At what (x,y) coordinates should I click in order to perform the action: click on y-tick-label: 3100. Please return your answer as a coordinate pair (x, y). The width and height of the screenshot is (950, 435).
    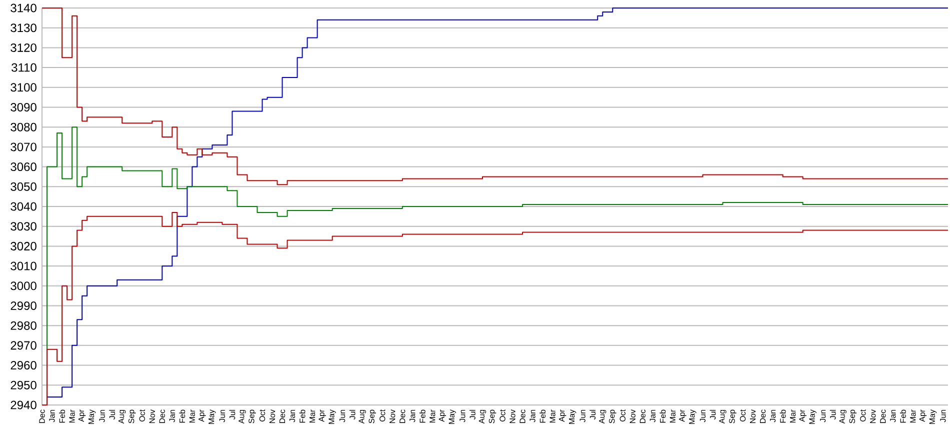
    Looking at the image, I should click on (23, 87).